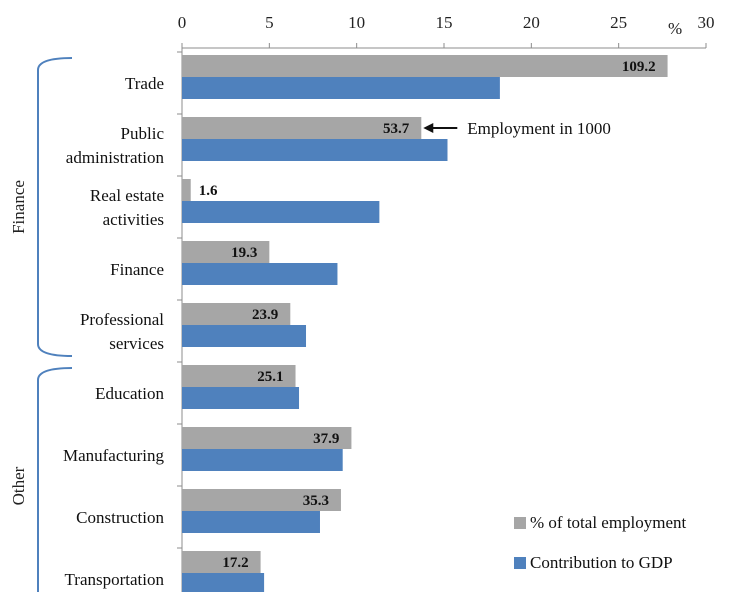  What do you see at coordinates (270, 377) in the screenshot?
I see `employment-data-label: 25.1` at bounding box center [270, 377].